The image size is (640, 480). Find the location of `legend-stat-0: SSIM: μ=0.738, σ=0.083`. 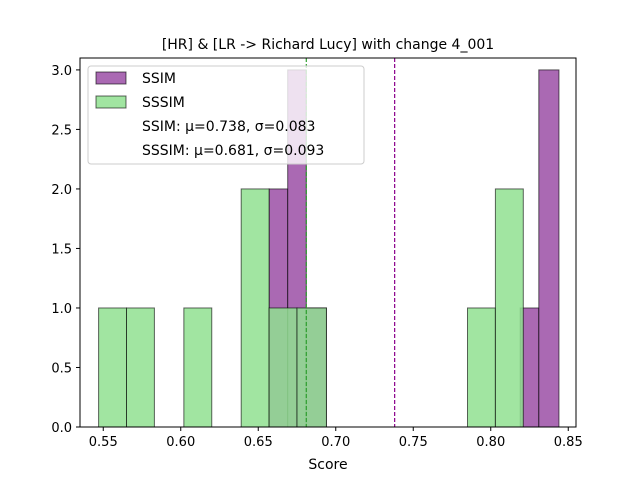

legend-stat-0: SSIM: μ=0.738, σ=0.083 is located at coordinates (228, 127).